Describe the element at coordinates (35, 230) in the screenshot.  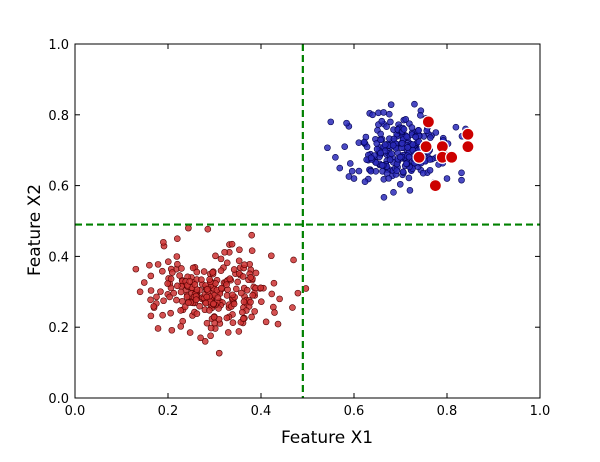
I see `y-axis-title: Feature X2` at that location.